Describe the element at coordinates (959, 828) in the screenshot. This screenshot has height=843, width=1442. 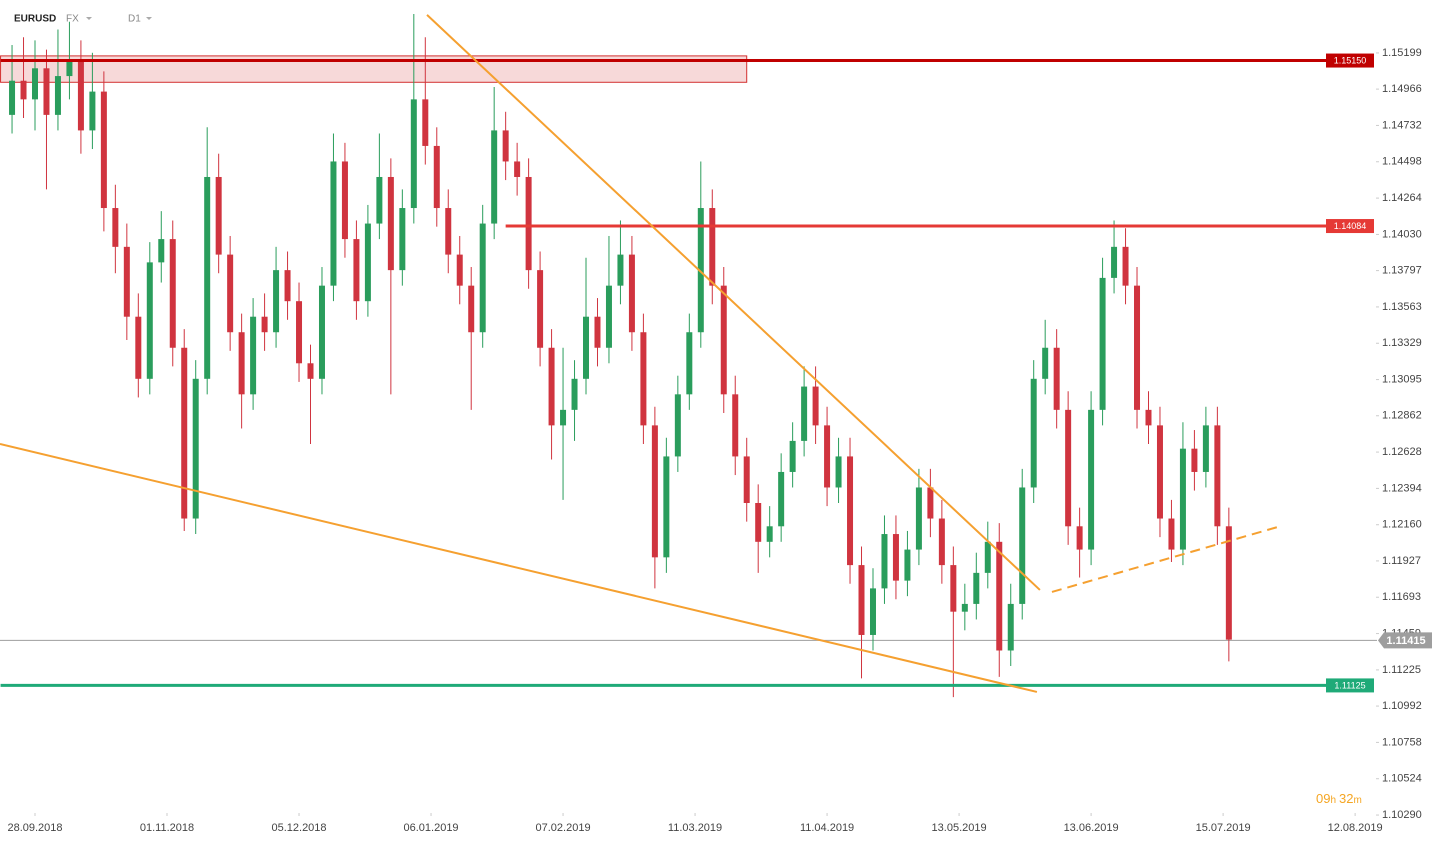
I see `x-tick-label: 13.05.2019` at that location.